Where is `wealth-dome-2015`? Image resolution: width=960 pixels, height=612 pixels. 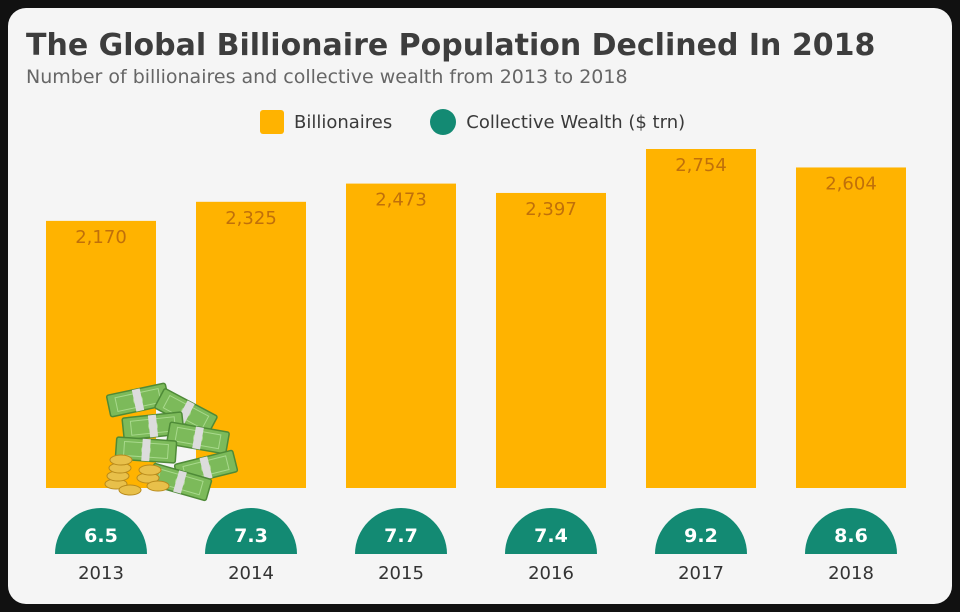
wealth-dome-2015 is located at coordinates (401, 531).